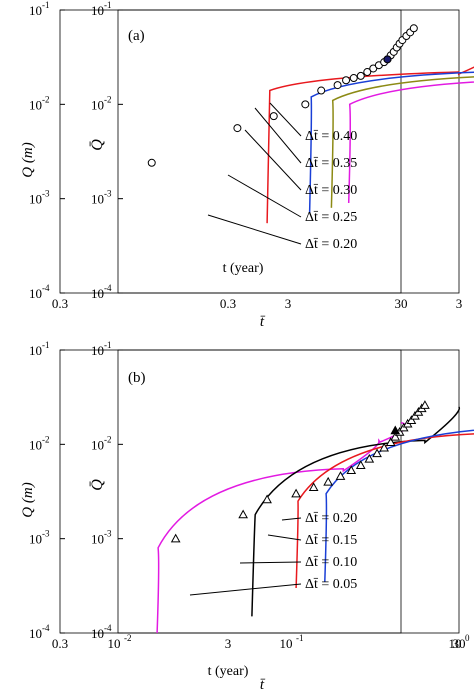 Image resolution: width=474 pixels, height=691 pixels. I want to click on outer-x-tick-label: 0.3, so click(60, 643).